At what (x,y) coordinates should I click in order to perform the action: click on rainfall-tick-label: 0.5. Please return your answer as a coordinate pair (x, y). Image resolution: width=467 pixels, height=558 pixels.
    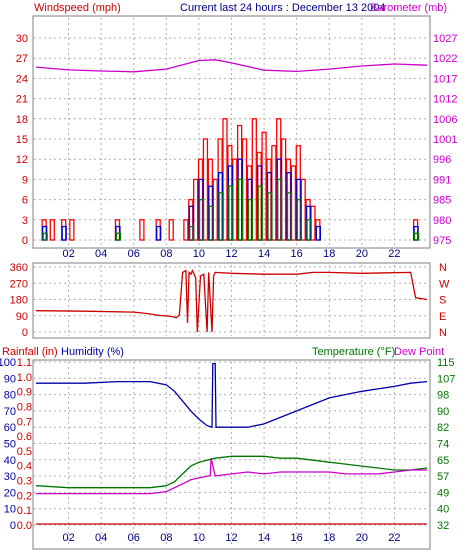
    Looking at the image, I should click on (24, 452).